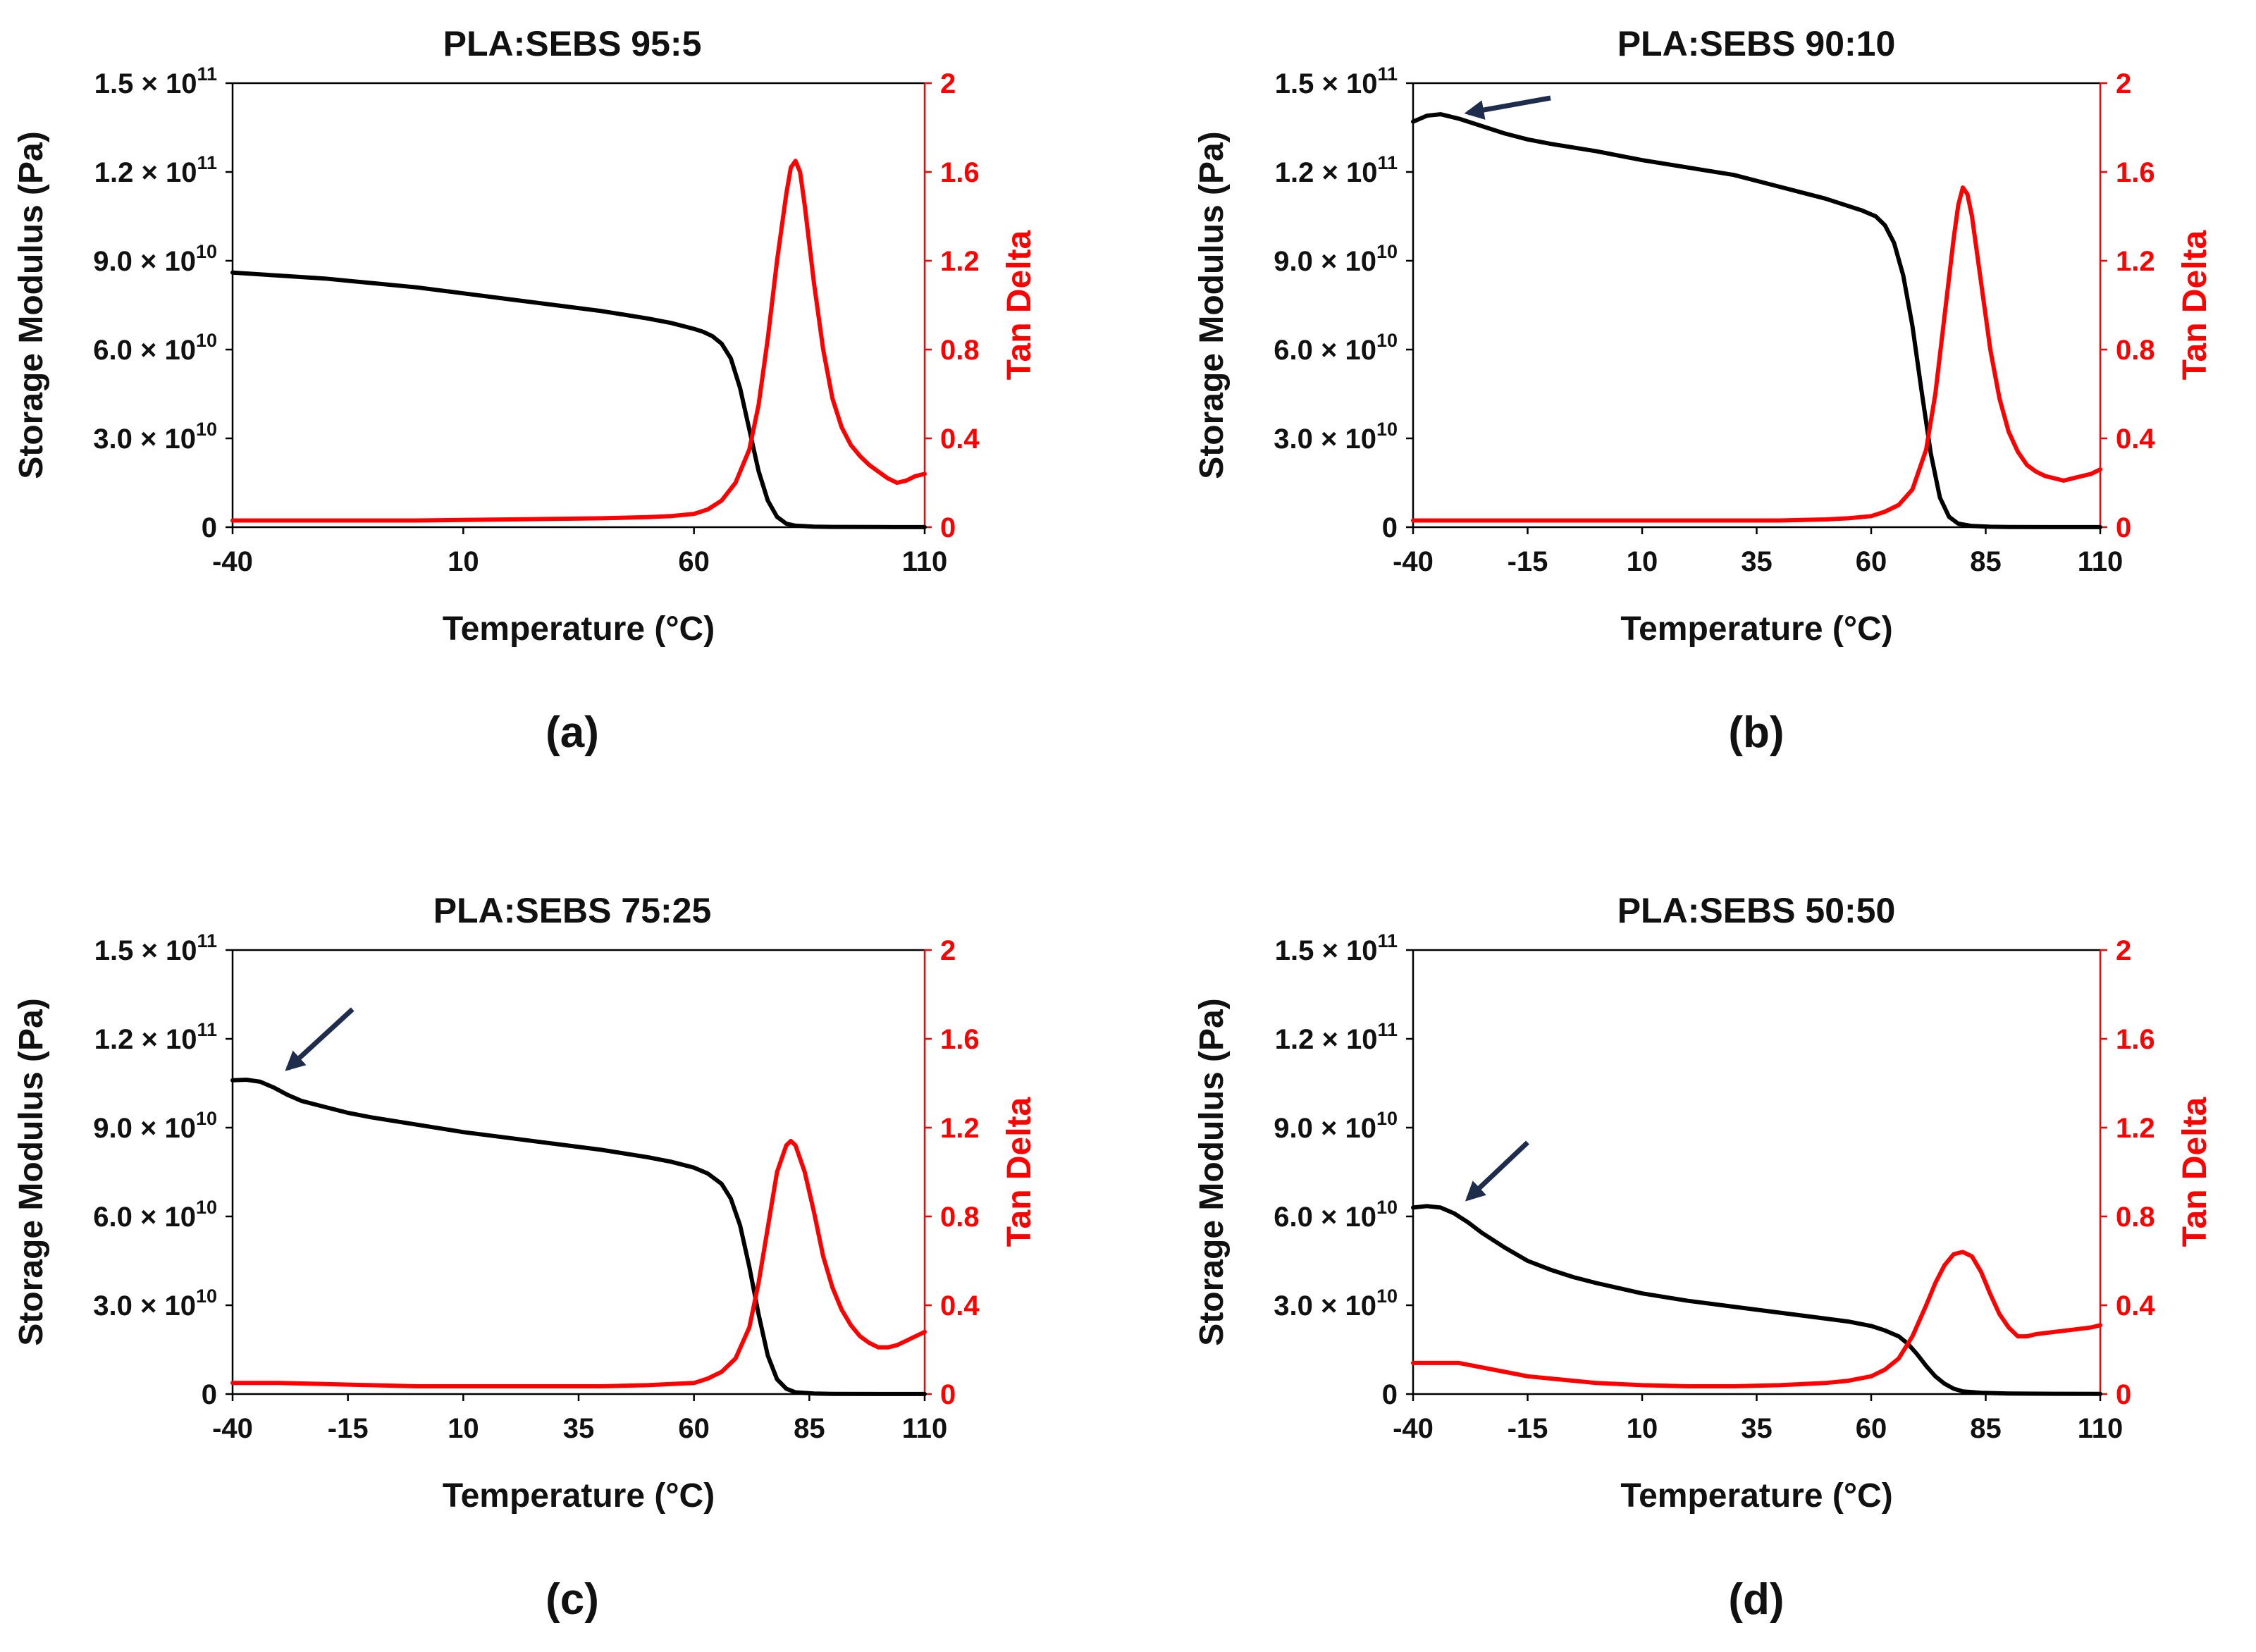 Image resolution: width=2256 pixels, height=1652 pixels. Describe the element at coordinates (572, 1599) in the screenshot. I see `panel-label: (c)` at that location.